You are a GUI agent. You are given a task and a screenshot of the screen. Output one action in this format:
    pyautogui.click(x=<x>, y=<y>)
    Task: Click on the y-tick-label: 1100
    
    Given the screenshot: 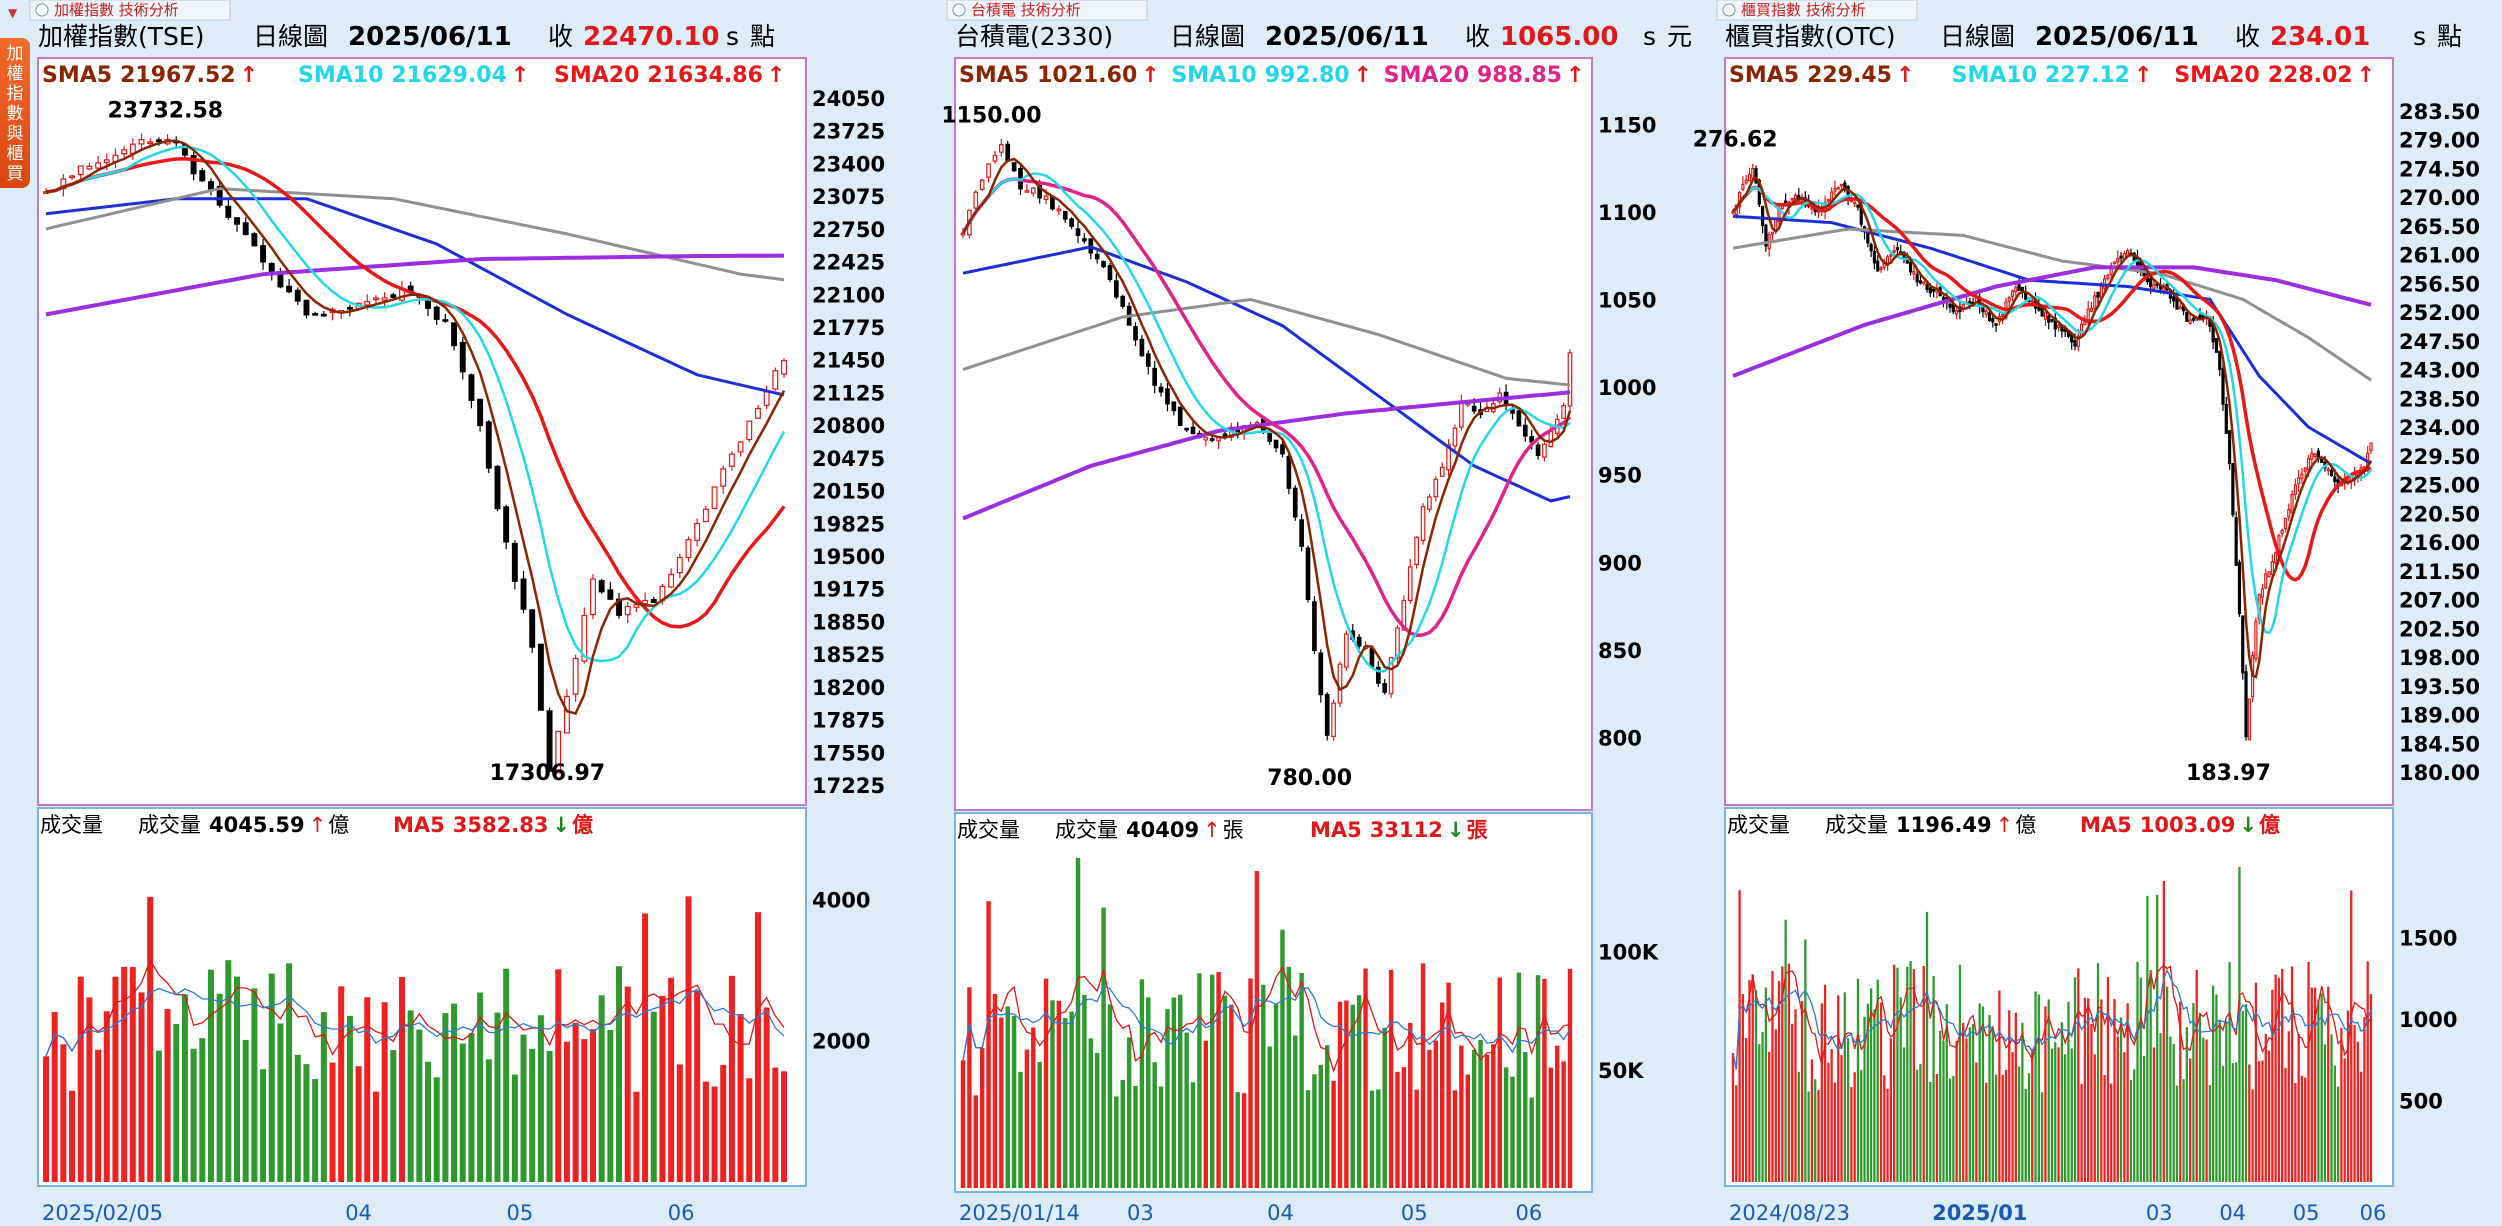 What is the action you would take?
    pyautogui.click(x=1627, y=213)
    